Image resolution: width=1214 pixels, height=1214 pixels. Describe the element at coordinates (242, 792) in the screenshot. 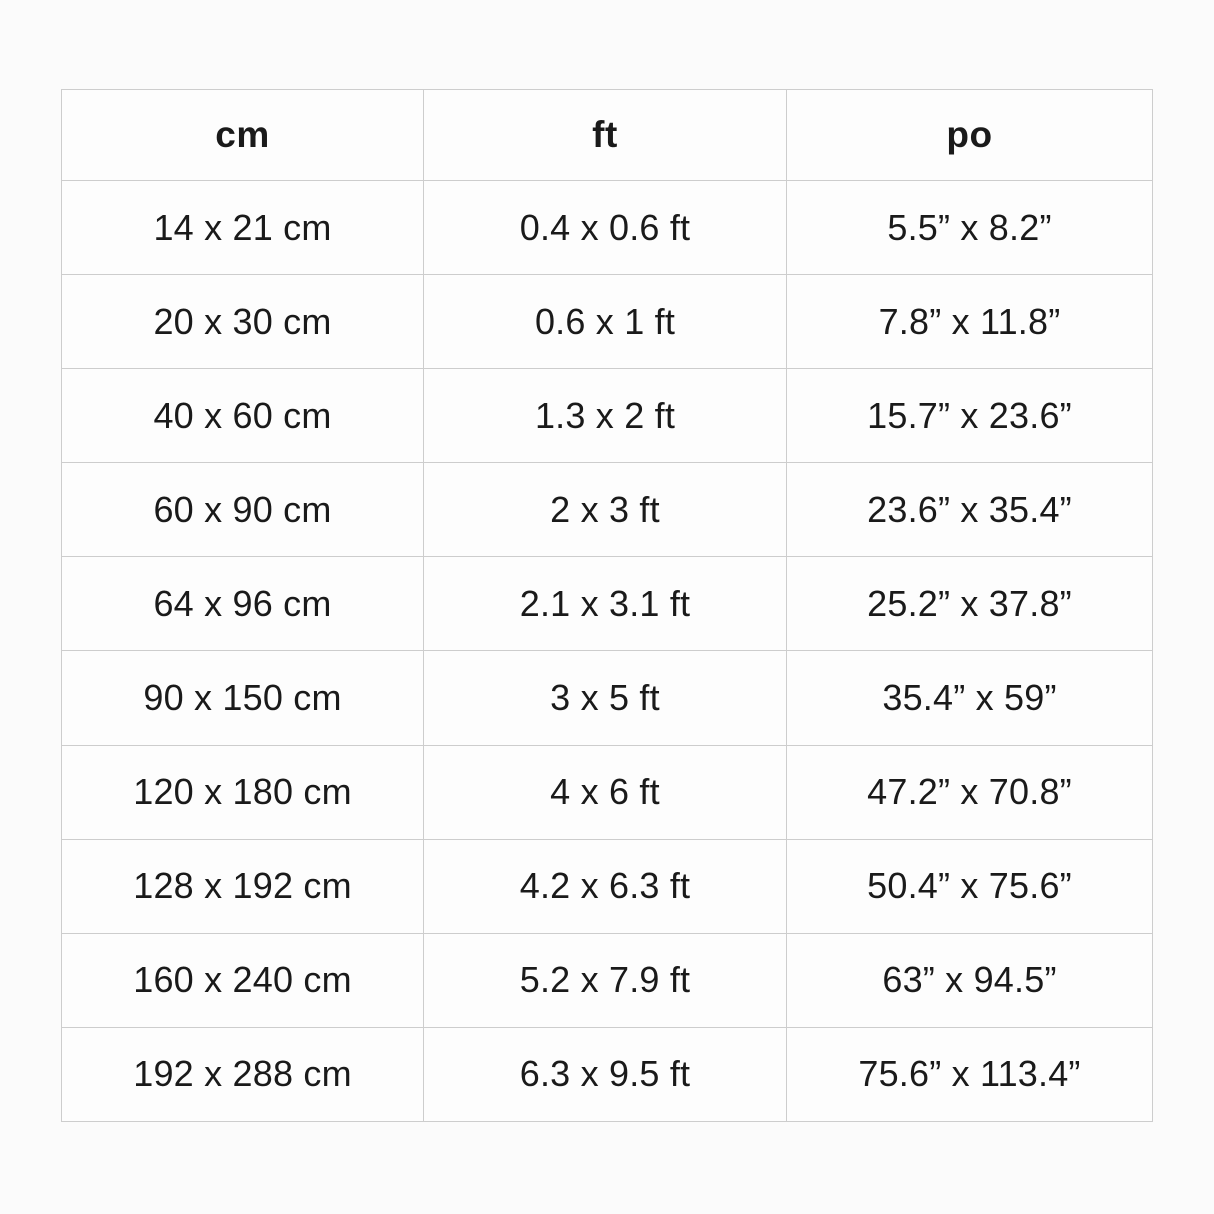

I see `cell-cm: 120 x 180 cm` at that location.